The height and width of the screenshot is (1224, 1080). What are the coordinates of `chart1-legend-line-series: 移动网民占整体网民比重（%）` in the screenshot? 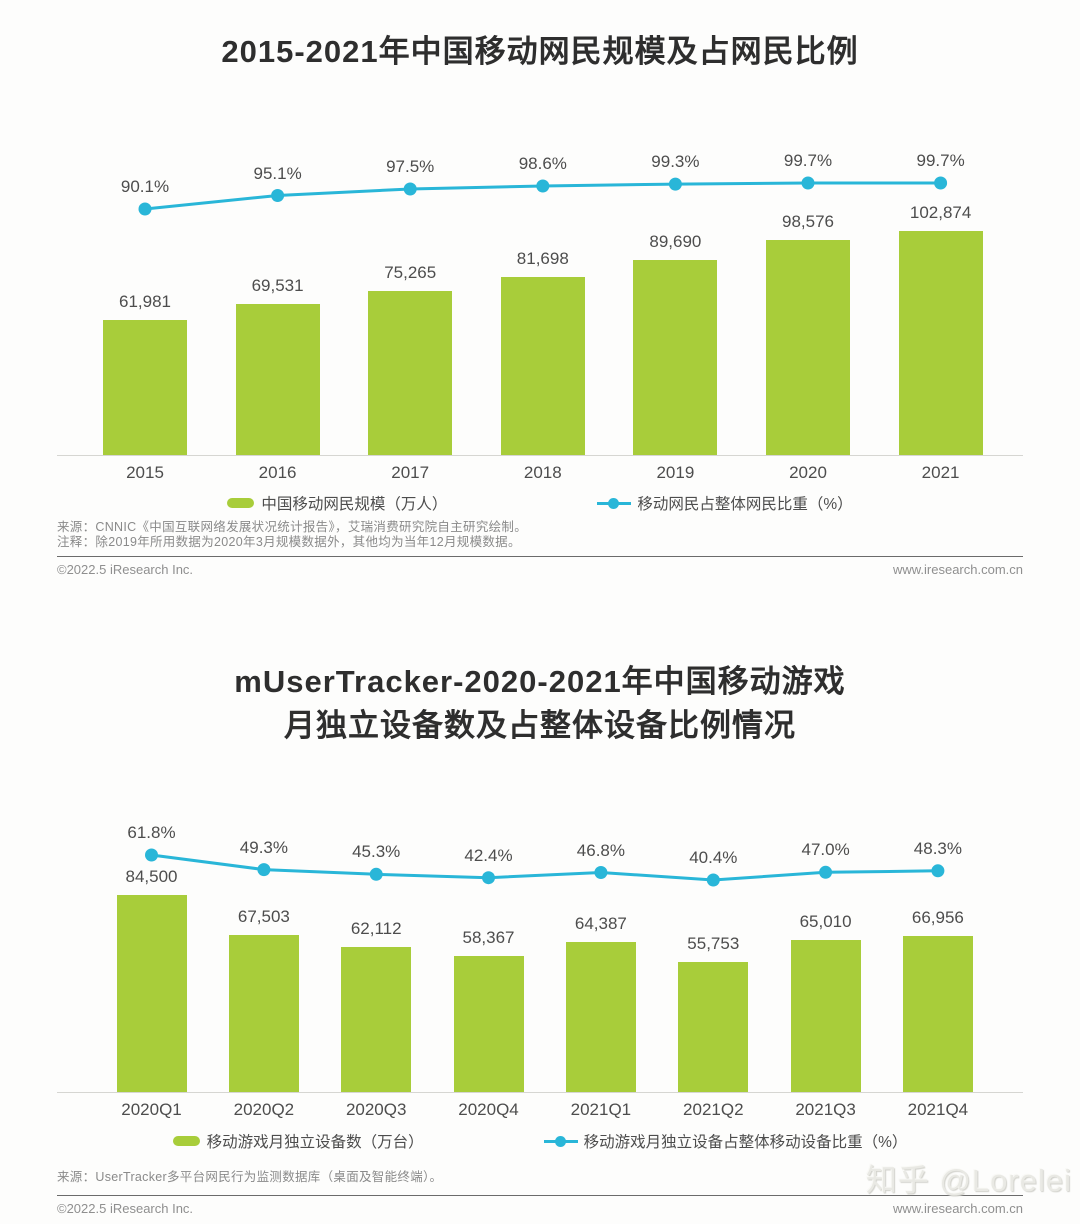 It's located at (725, 503).